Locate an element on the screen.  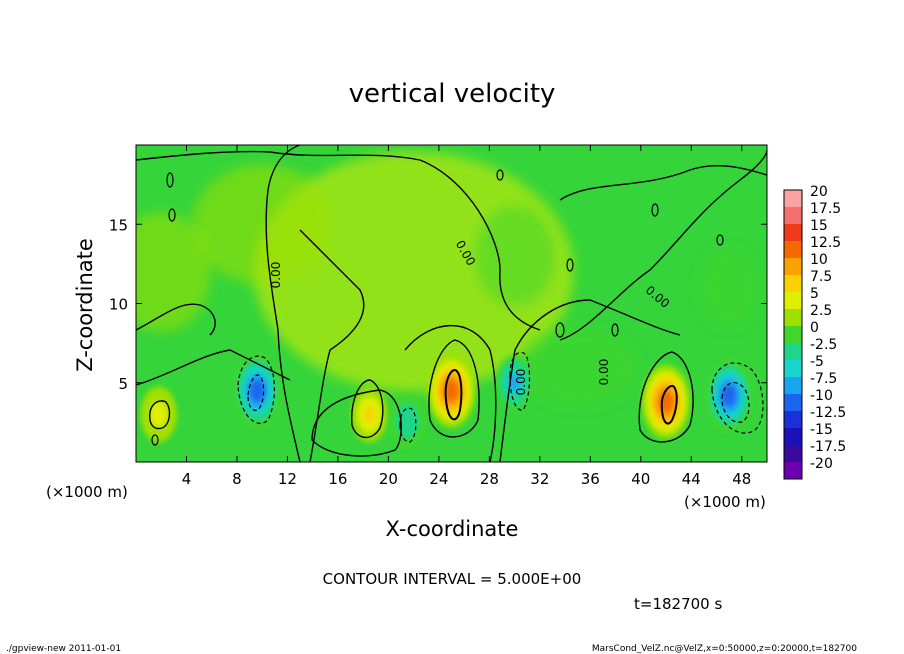
contour-interval-text: CONTOUR INTERVAL = 5.000E+00 is located at coordinates (452, 579).